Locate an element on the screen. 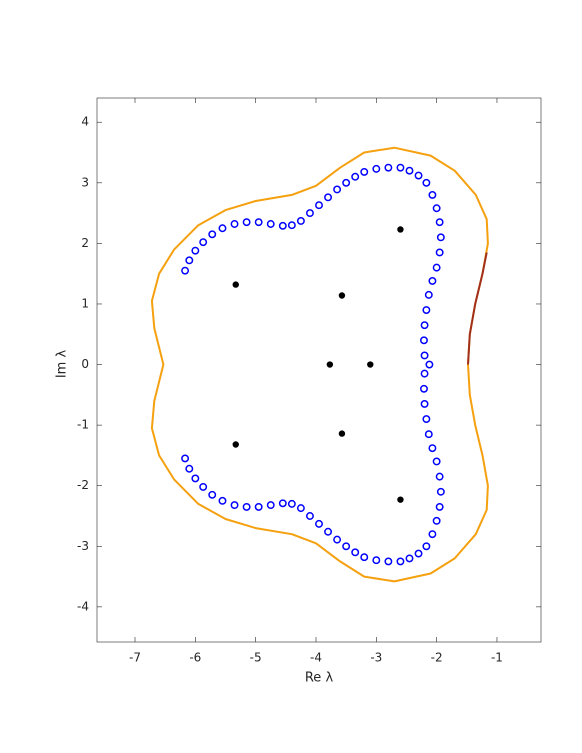  y-tick-label: 0 is located at coordinates (85, 364).